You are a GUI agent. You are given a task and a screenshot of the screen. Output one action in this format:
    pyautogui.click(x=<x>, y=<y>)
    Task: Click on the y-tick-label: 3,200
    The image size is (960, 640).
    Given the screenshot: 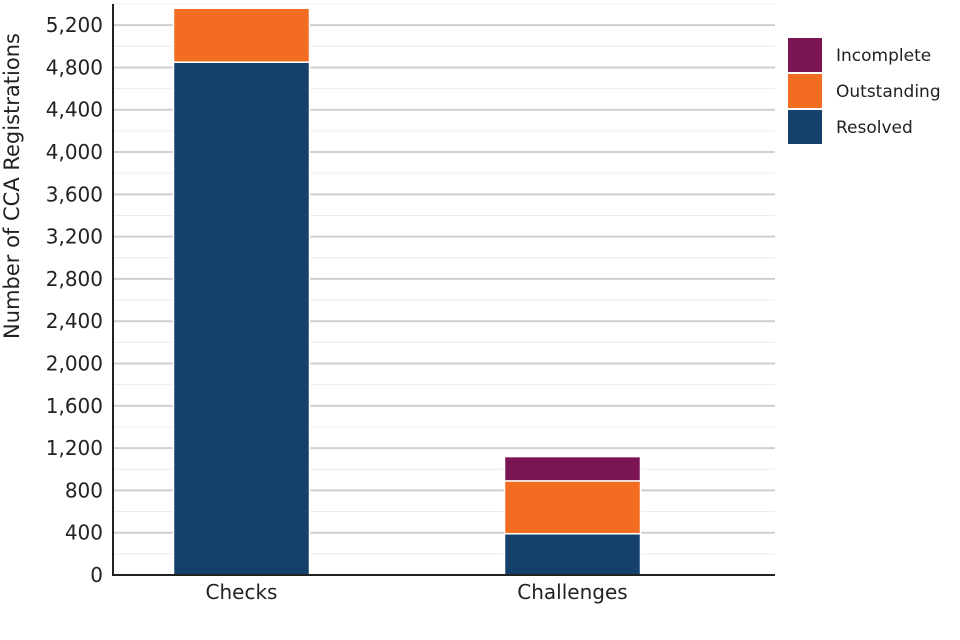 What is the action you would take?
    pyautogui.click(x=74, y=237)
    